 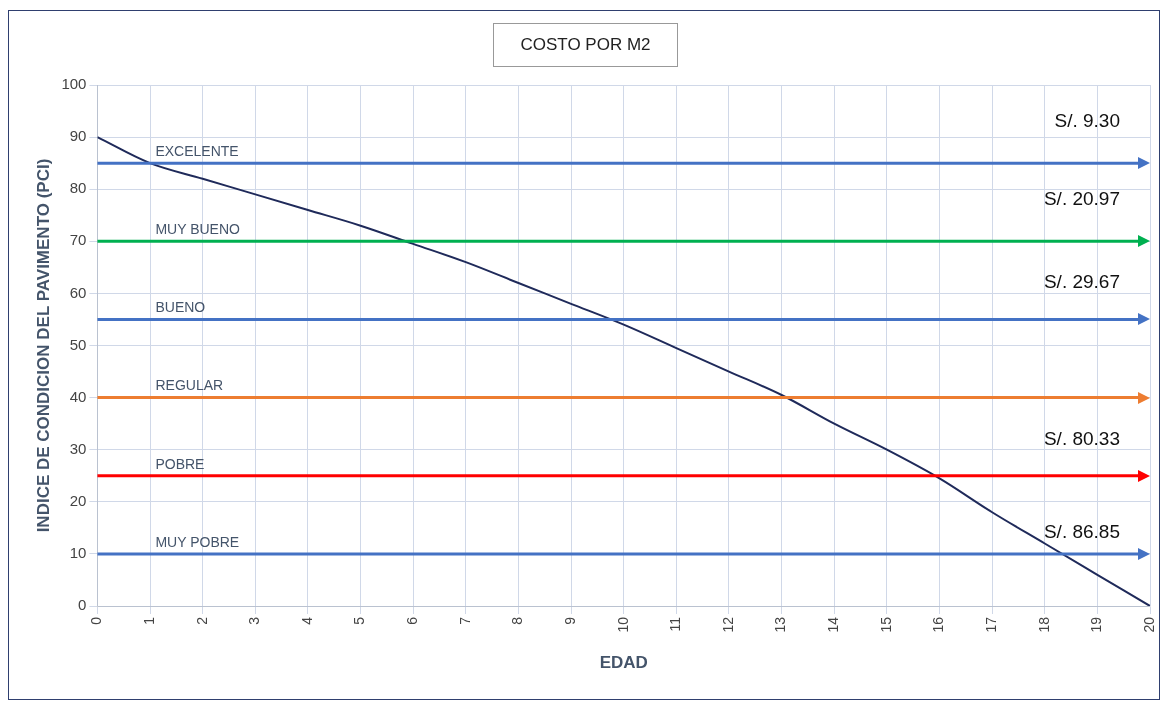 What do you see at coordinates (622, 624) in the screenshot?
I see `x-tick-label: 10` at bounding box center [622, 624].